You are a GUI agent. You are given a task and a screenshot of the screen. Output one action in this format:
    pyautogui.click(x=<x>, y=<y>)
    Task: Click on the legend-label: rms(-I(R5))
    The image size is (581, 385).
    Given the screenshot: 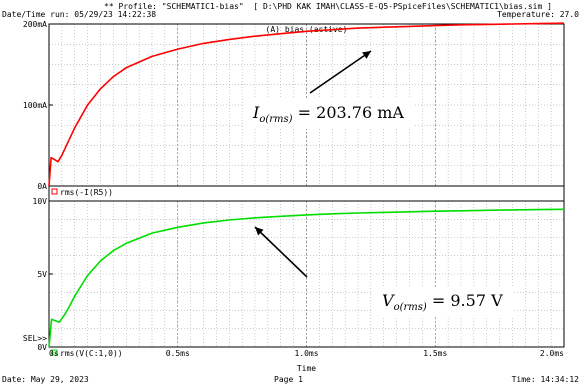 What is the action you would take?
    pyautogui.click(x=86, y=192)
    